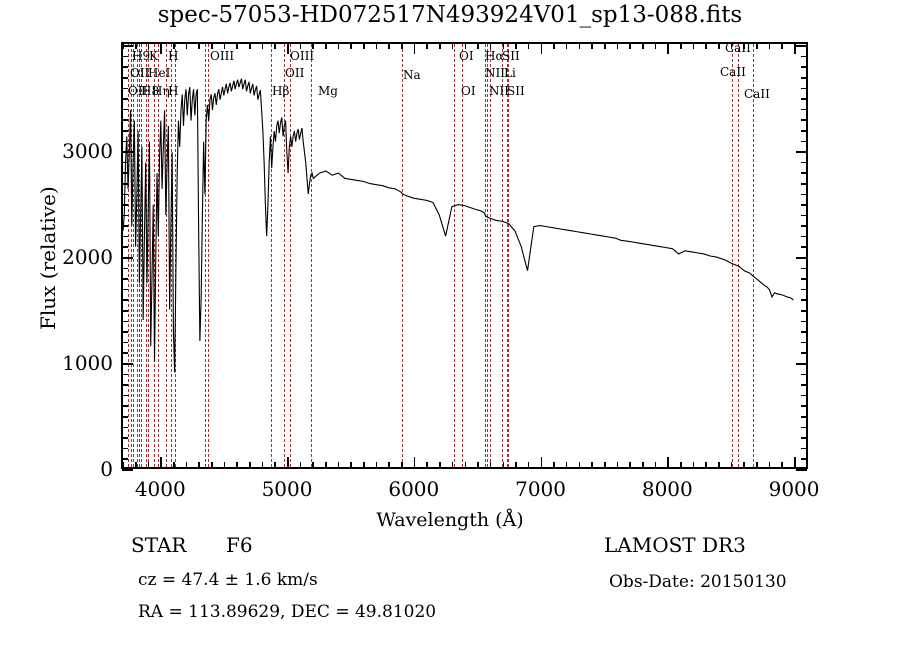 This screenshot has height=649, width=900. Describe the element at coordinates (328, 91) in the screenshot. I see `spectral-line-label: Mg` at that location.